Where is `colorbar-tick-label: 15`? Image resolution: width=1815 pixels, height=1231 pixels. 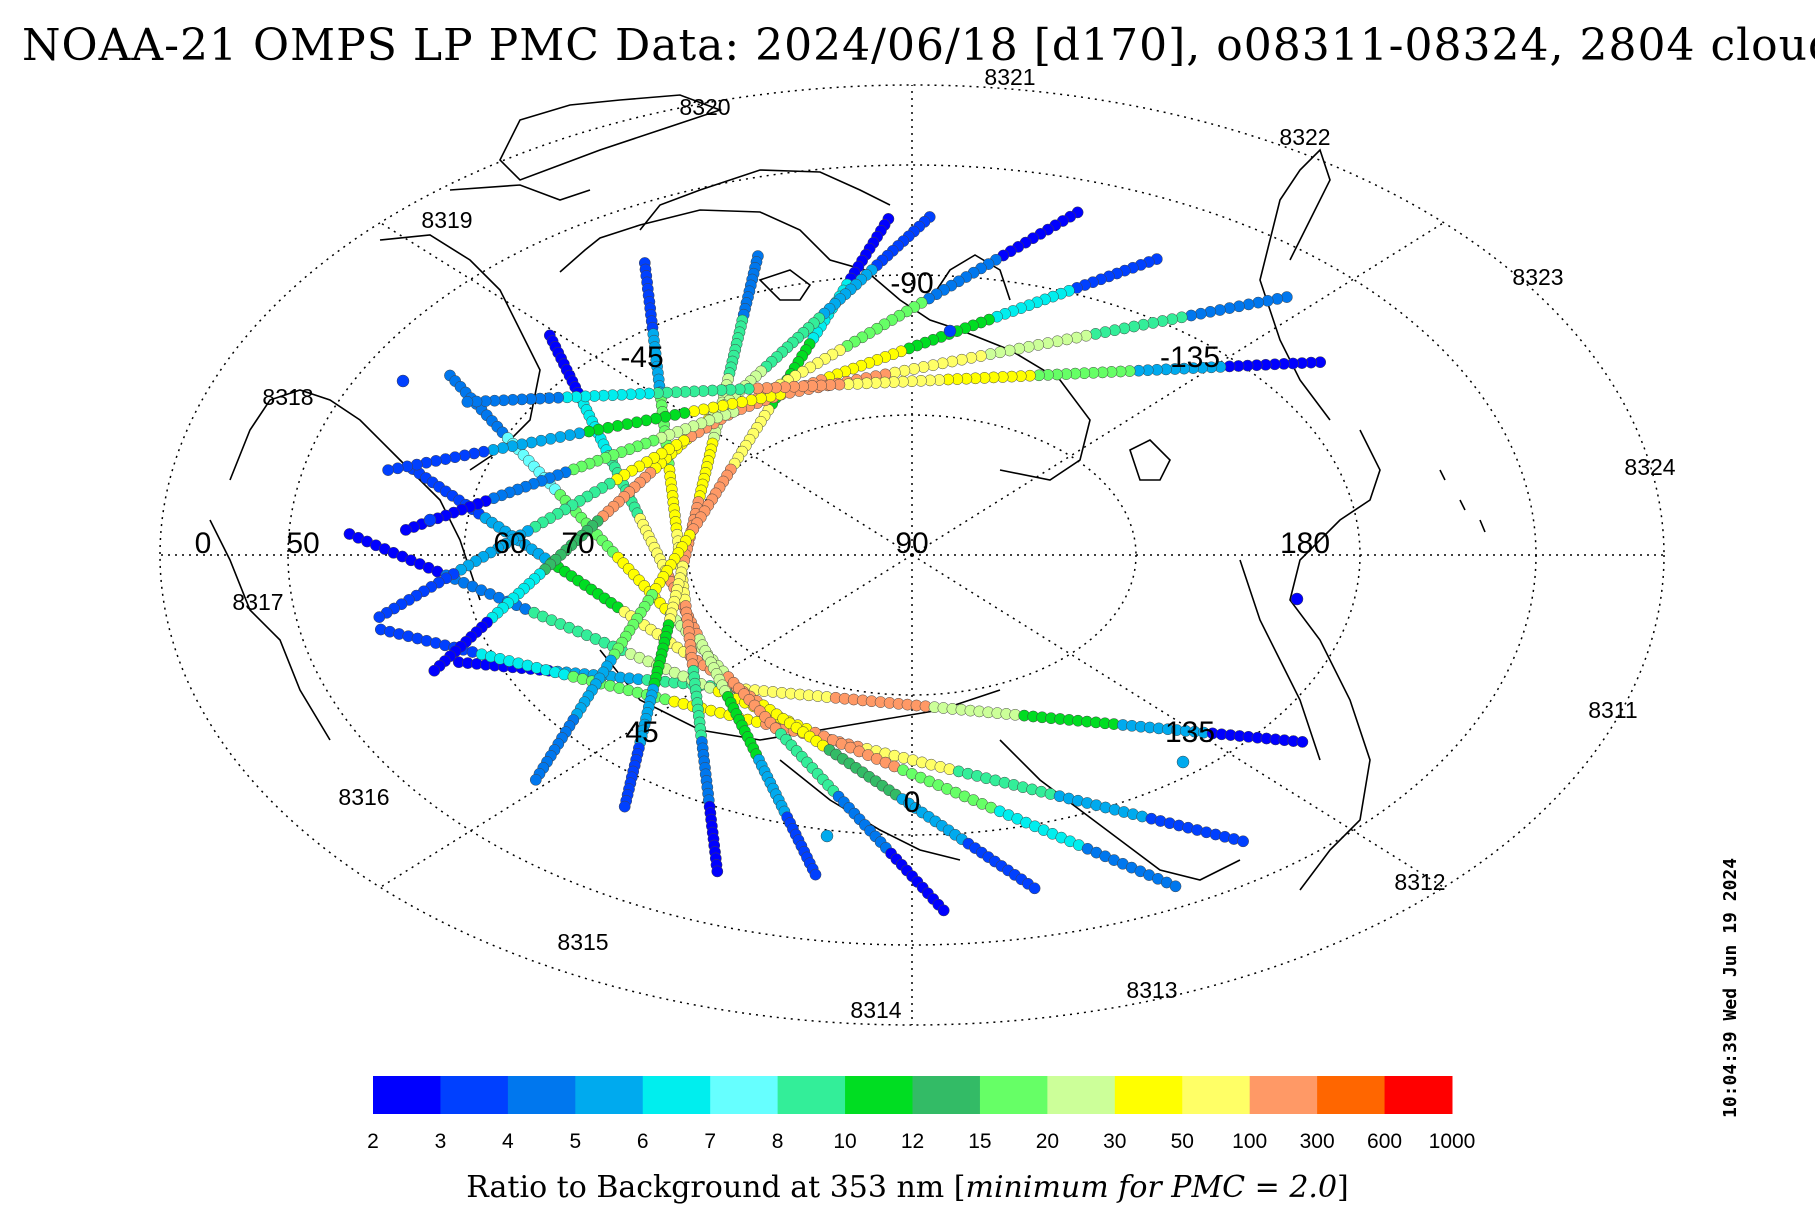
colorbar-tick-label: 15 is located at coordinates (979, 1141).